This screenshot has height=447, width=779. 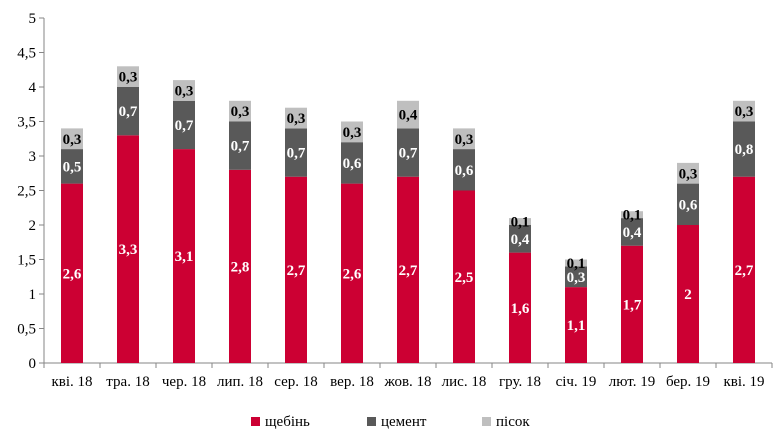 What do you see at coordinates (26, 330) in the screenshot?
I see `y-tick-label: 0,5` at bounding box center [26, 330].